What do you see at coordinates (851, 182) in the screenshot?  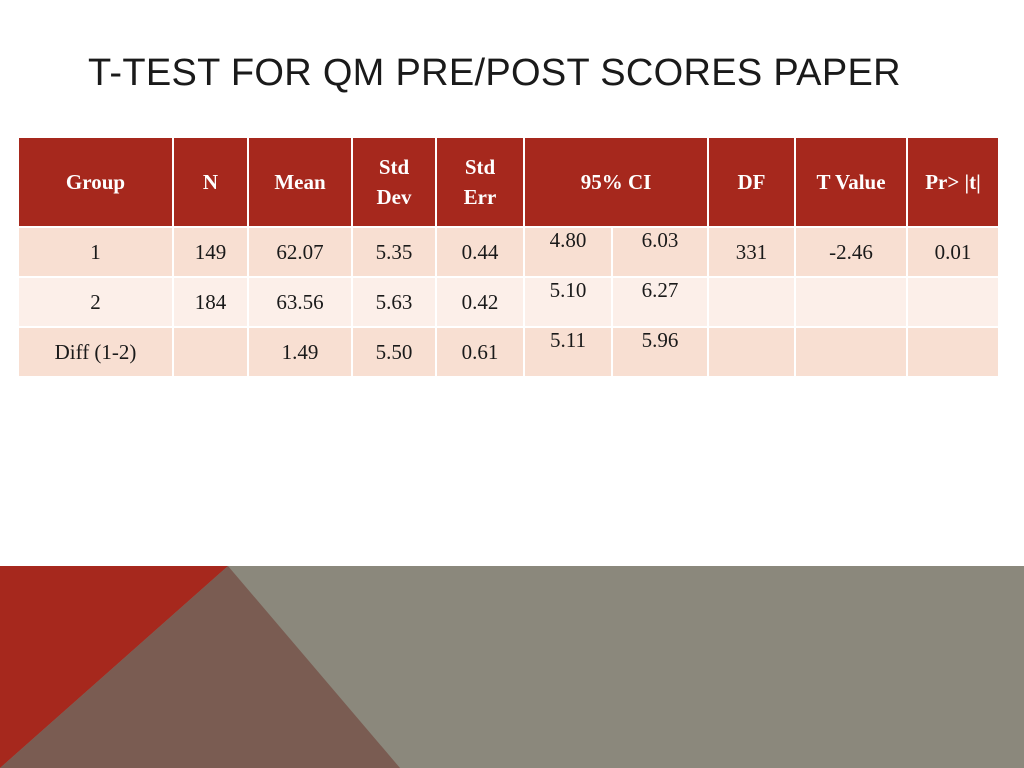 I see `header-t-value: T Value` at bounding box center [851, 182].